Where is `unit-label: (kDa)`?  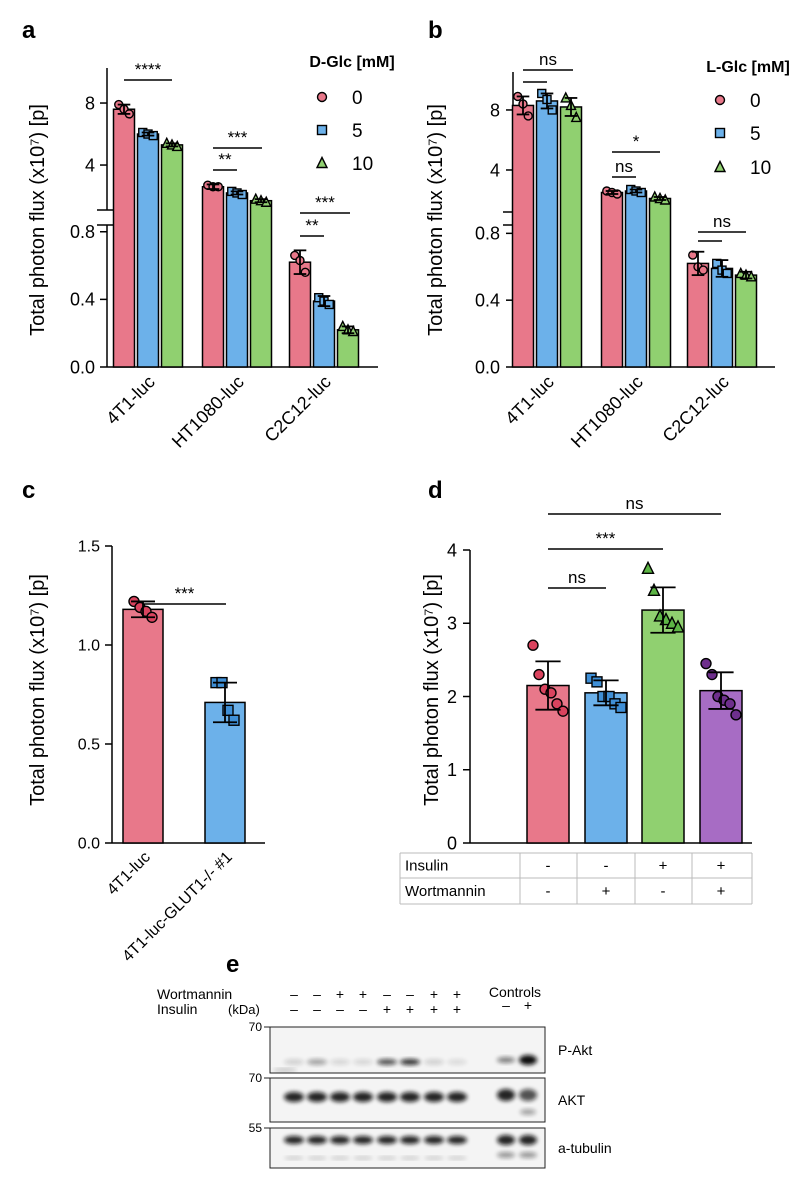 unit-label: (kDa) is located at coordinates (244, 1009).